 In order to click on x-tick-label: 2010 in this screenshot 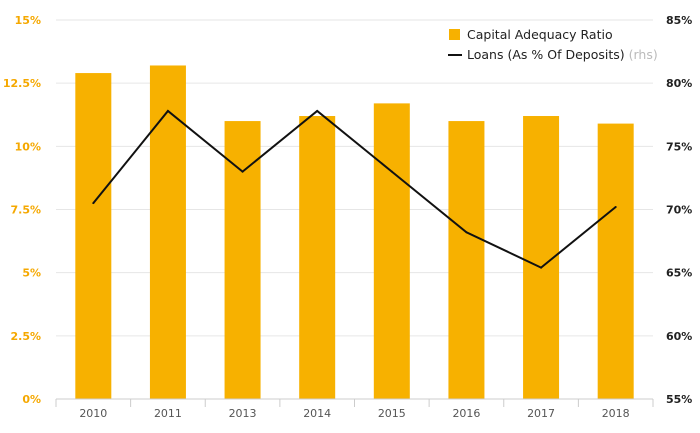, I will do `click(93, 413)`.